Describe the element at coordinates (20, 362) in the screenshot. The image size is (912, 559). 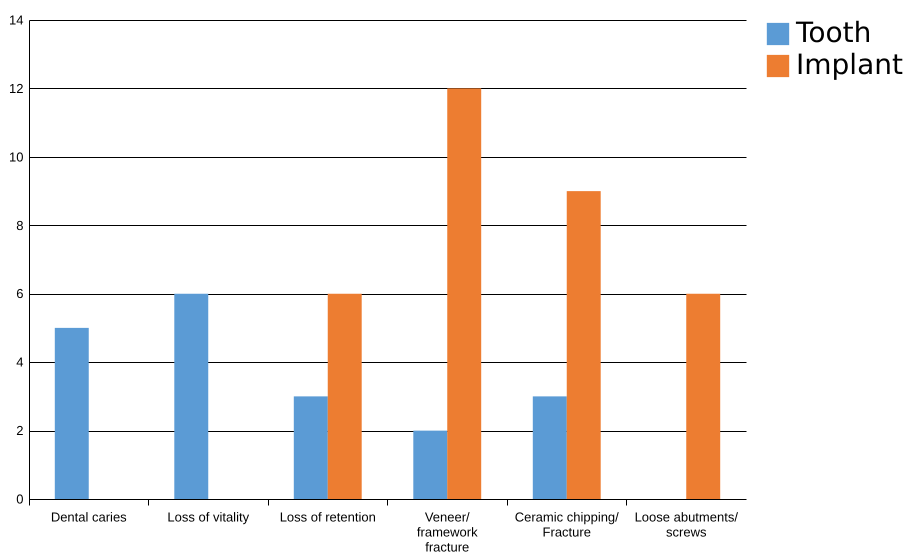
I see `y-tick-label: 4` at that location.